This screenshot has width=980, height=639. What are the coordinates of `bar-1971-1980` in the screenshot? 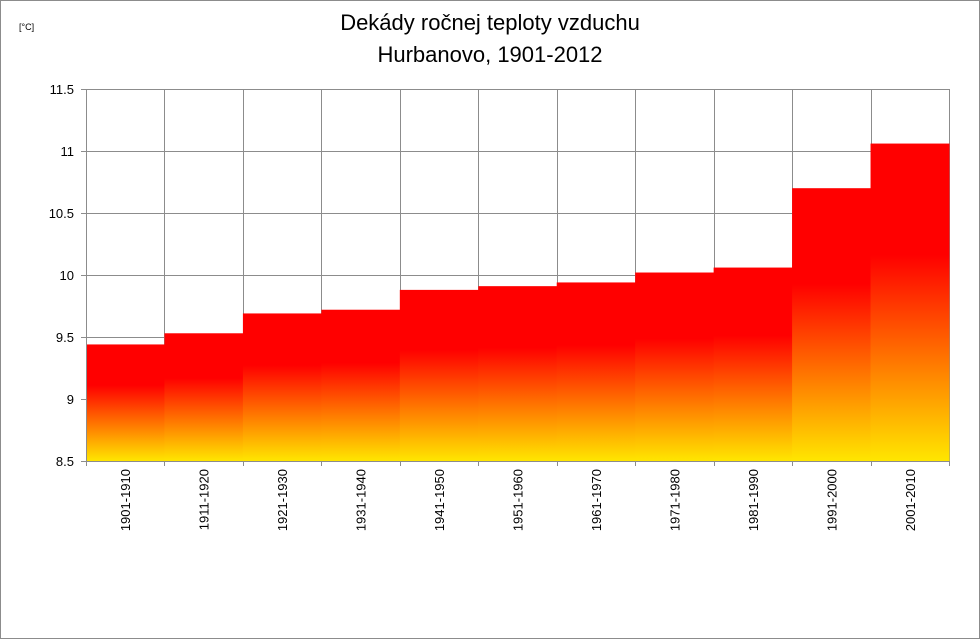 It's located at (675, 366).